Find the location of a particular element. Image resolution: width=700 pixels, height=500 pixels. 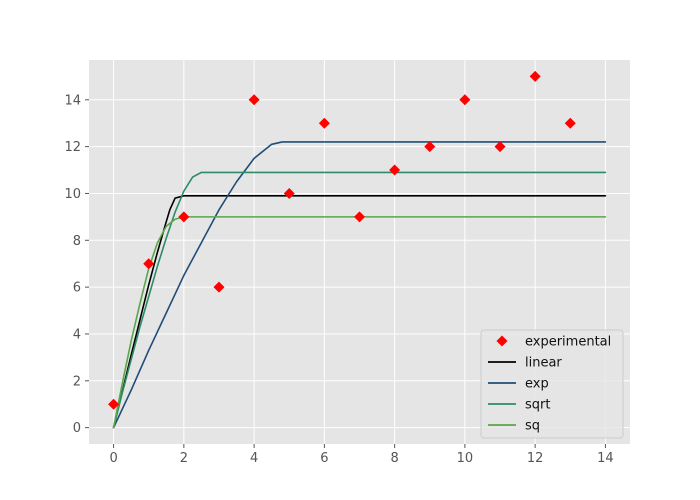

x-tick-label-2: 4 is located at coordinates (254, 458).